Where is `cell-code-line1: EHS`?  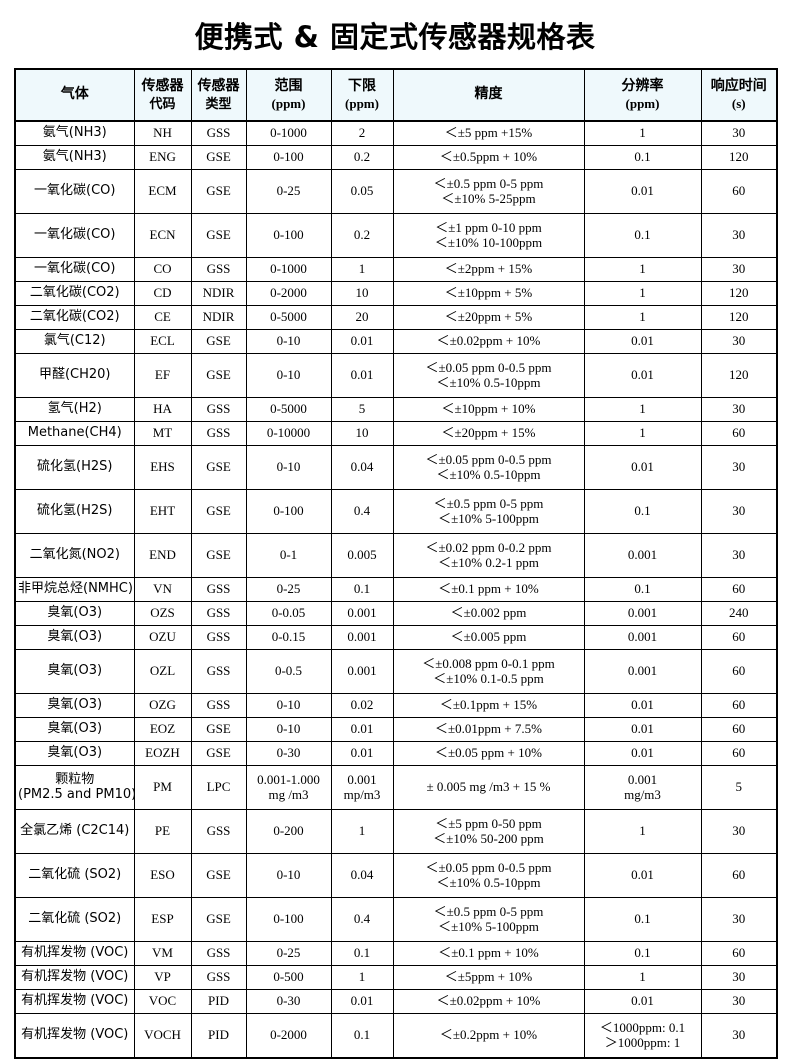 cell-code-line1: EHS is located at coordinates (162, 467).